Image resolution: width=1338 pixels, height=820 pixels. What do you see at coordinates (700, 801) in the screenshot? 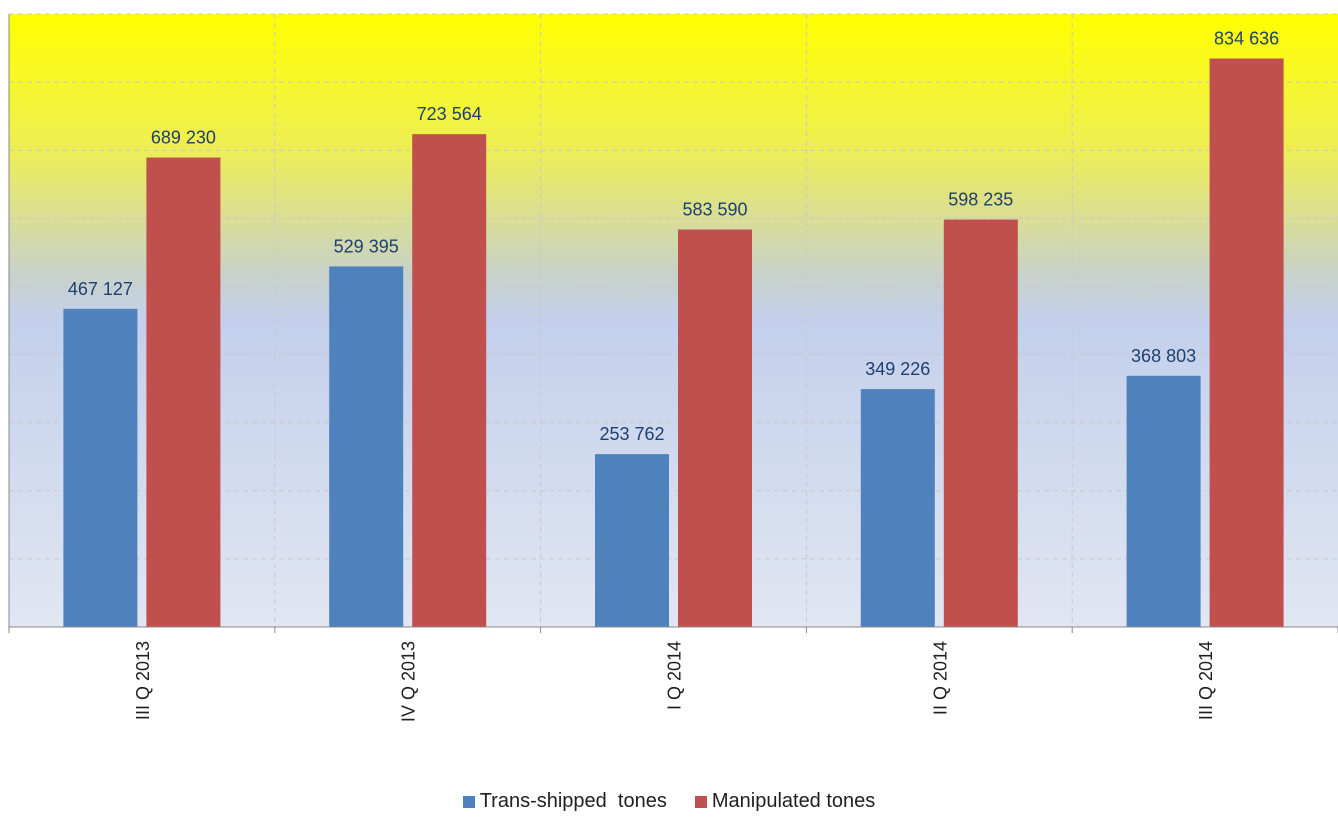
I see `legend-swatch-manipulated` at bounding box center [700, 801].